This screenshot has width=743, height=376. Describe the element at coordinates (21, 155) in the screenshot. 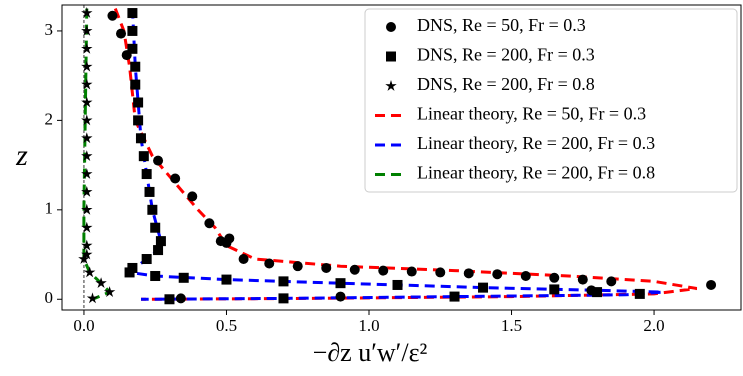

I see `y-axis-label: z` at that location.